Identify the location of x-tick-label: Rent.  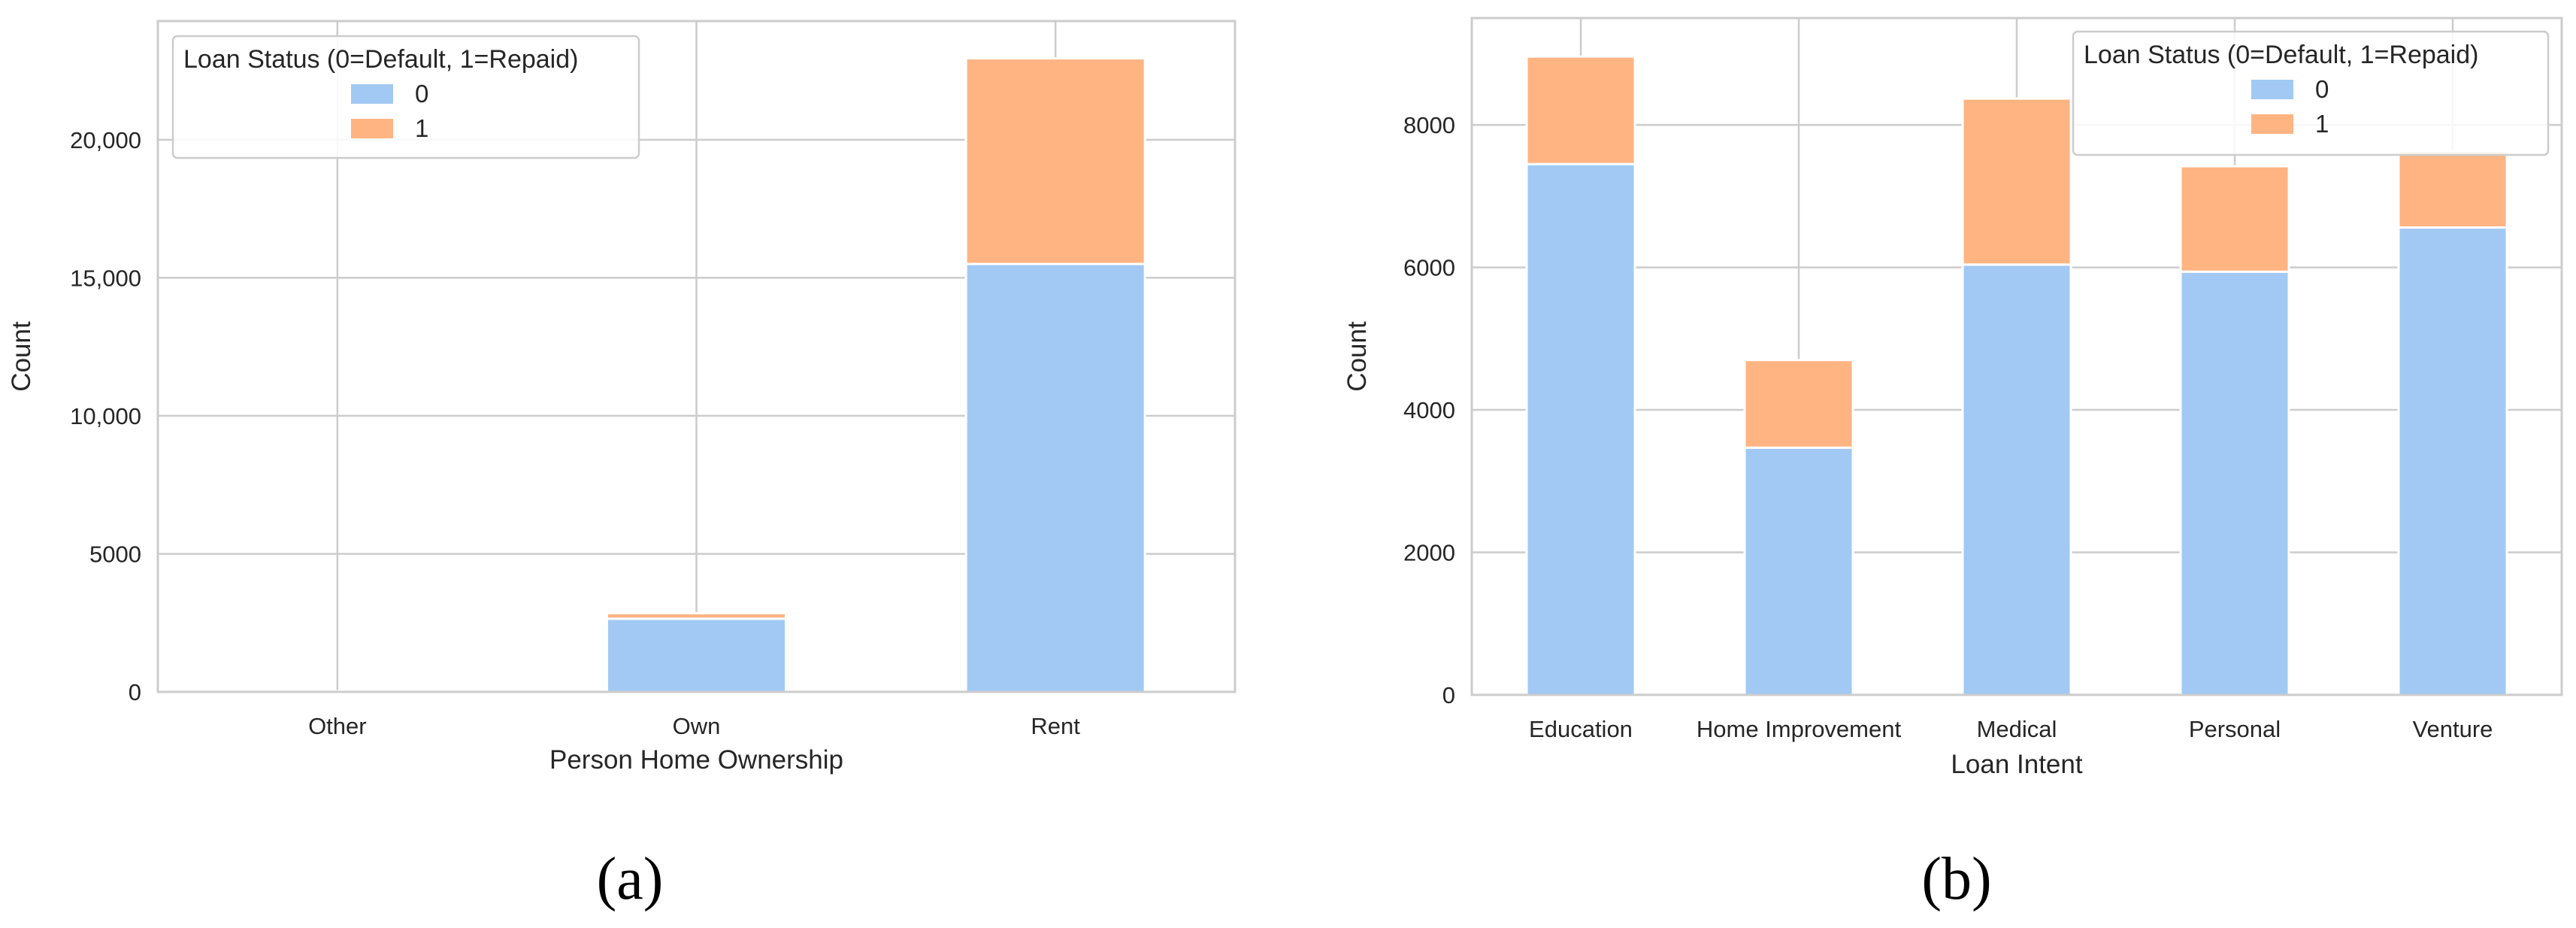
(1055, 726).